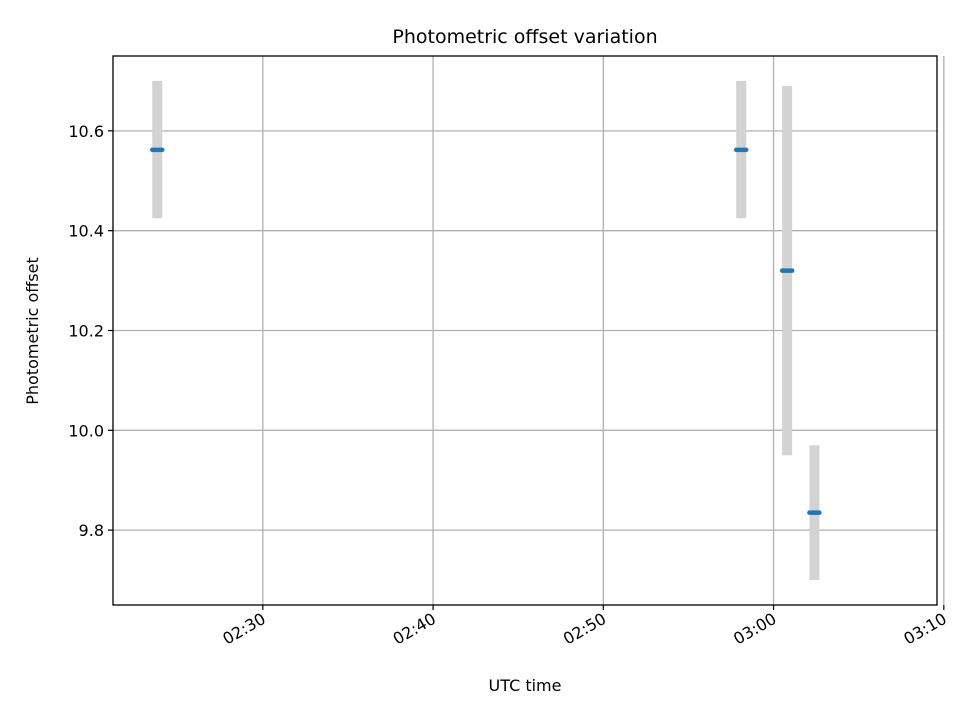  I want to click on x-axis-title: UTC time, so click(525, 685).